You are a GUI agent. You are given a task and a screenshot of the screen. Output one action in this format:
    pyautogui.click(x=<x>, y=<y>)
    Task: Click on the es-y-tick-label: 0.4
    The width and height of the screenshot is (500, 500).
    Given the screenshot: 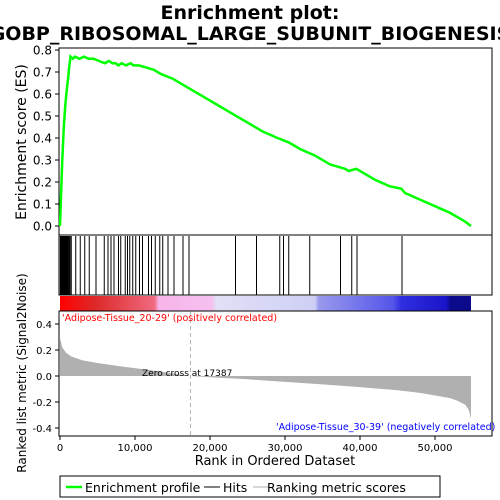 What is the action you would take?
    pyautogui.click(x=42, y=139)
    